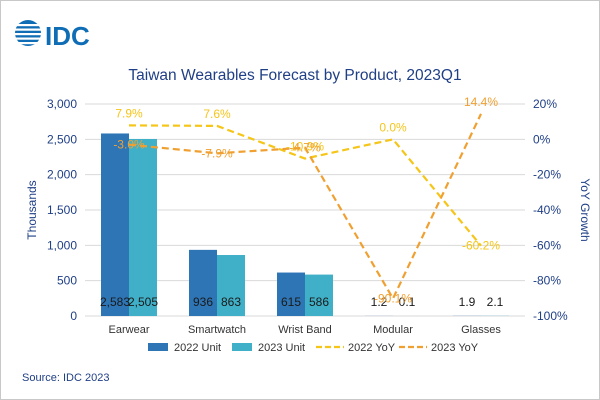  What do you see at coordinates (129, 330) in the screenshot?
I see `x-tick-label: Earwear` at bounding box center [129, 330].